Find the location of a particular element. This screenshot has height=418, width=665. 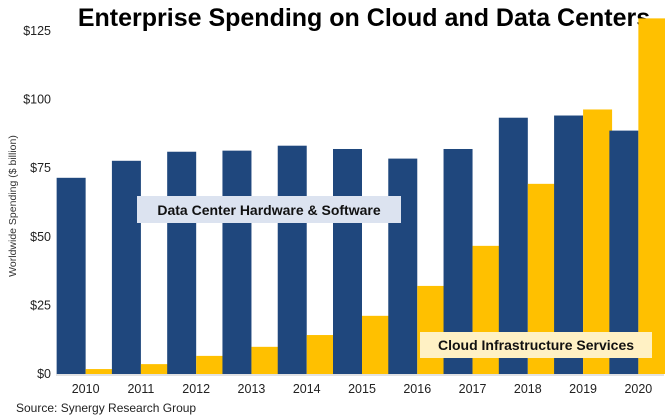

annotation-data-center-box is located at coordinates (269, 209).